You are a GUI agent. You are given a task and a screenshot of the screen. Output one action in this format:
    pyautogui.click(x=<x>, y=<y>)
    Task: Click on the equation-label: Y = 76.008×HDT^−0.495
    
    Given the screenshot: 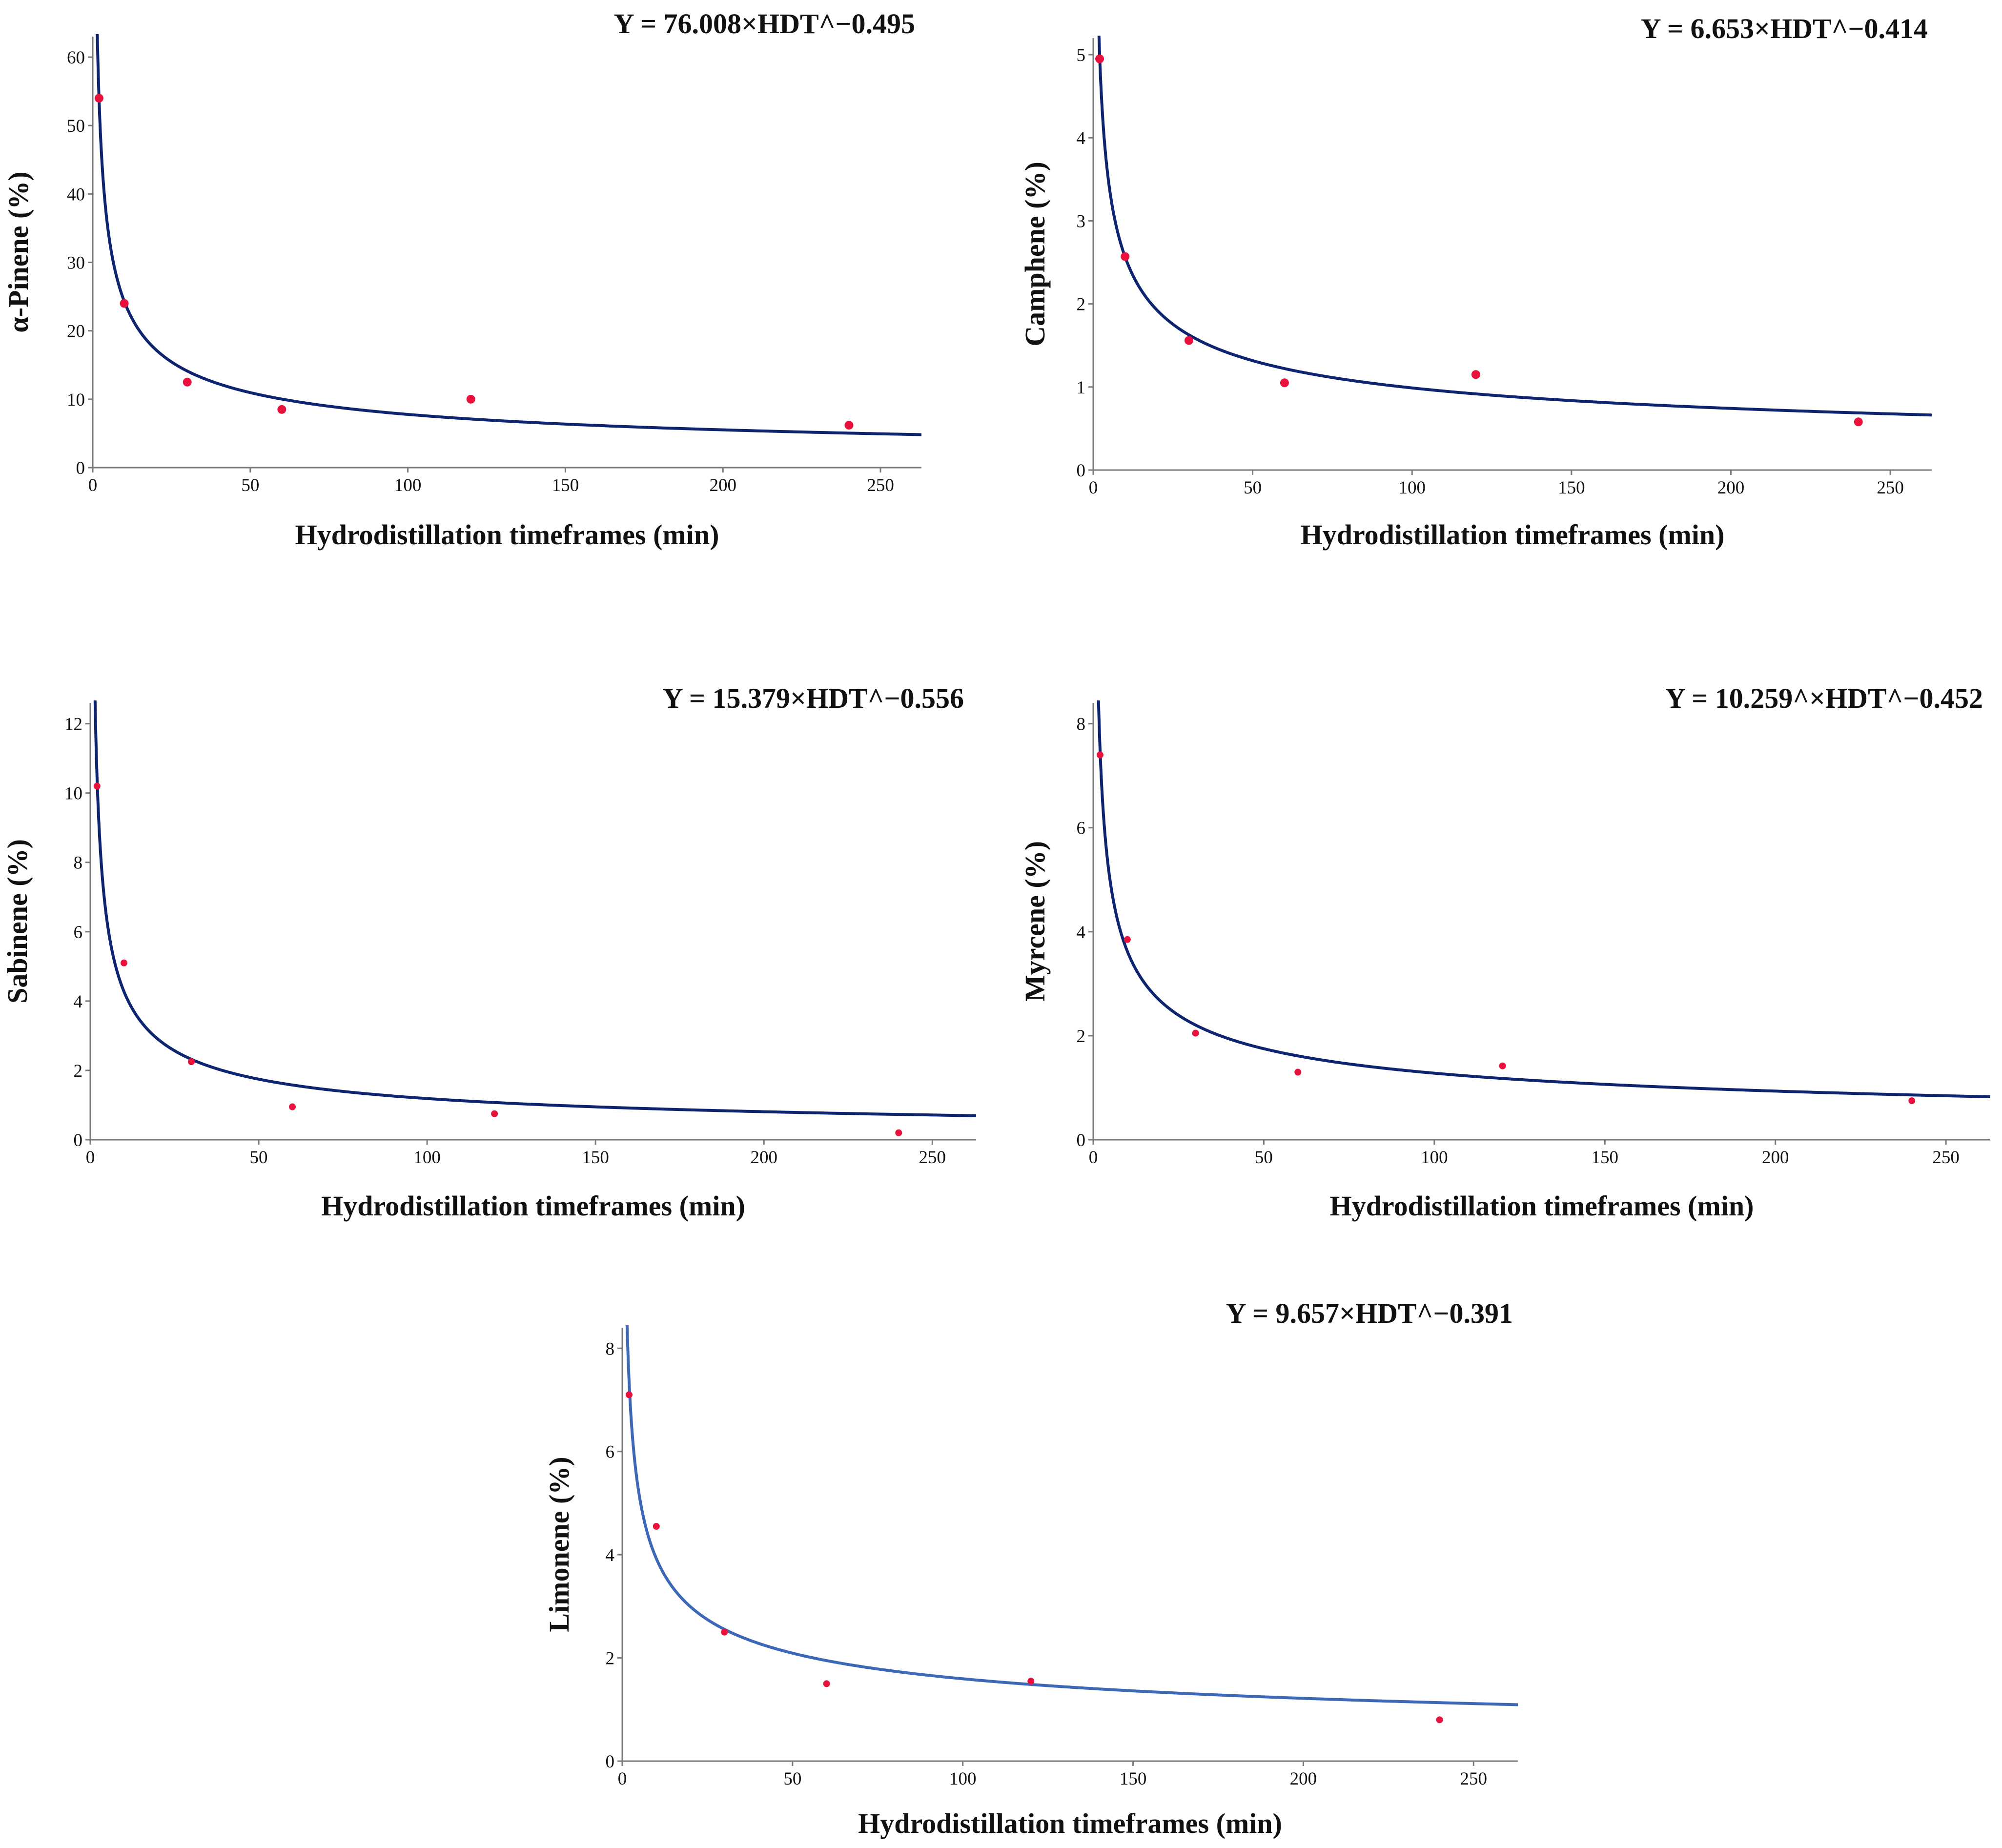 What is the action you would take?
    pyautogui.click(x=764, y=24)
    